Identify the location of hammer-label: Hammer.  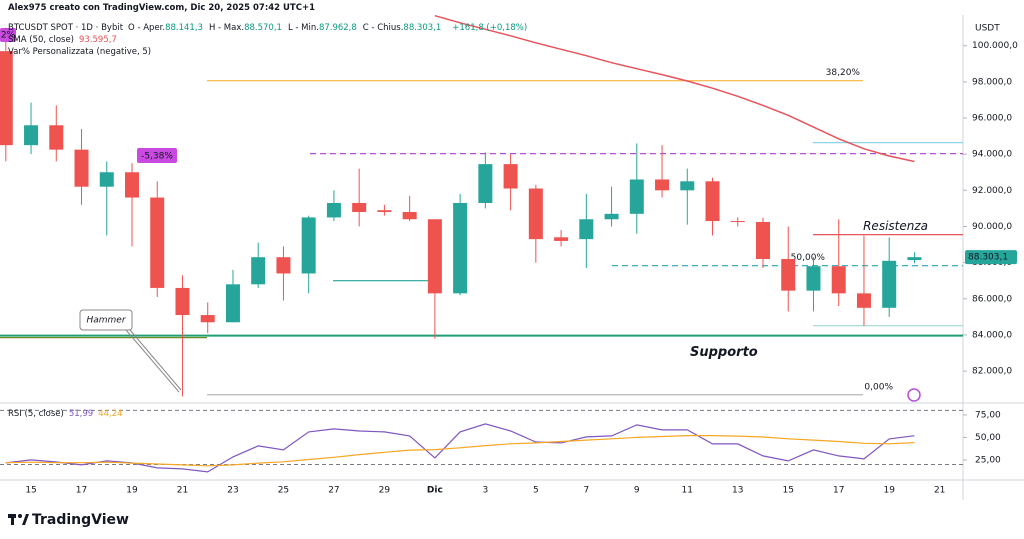
(106, 321).